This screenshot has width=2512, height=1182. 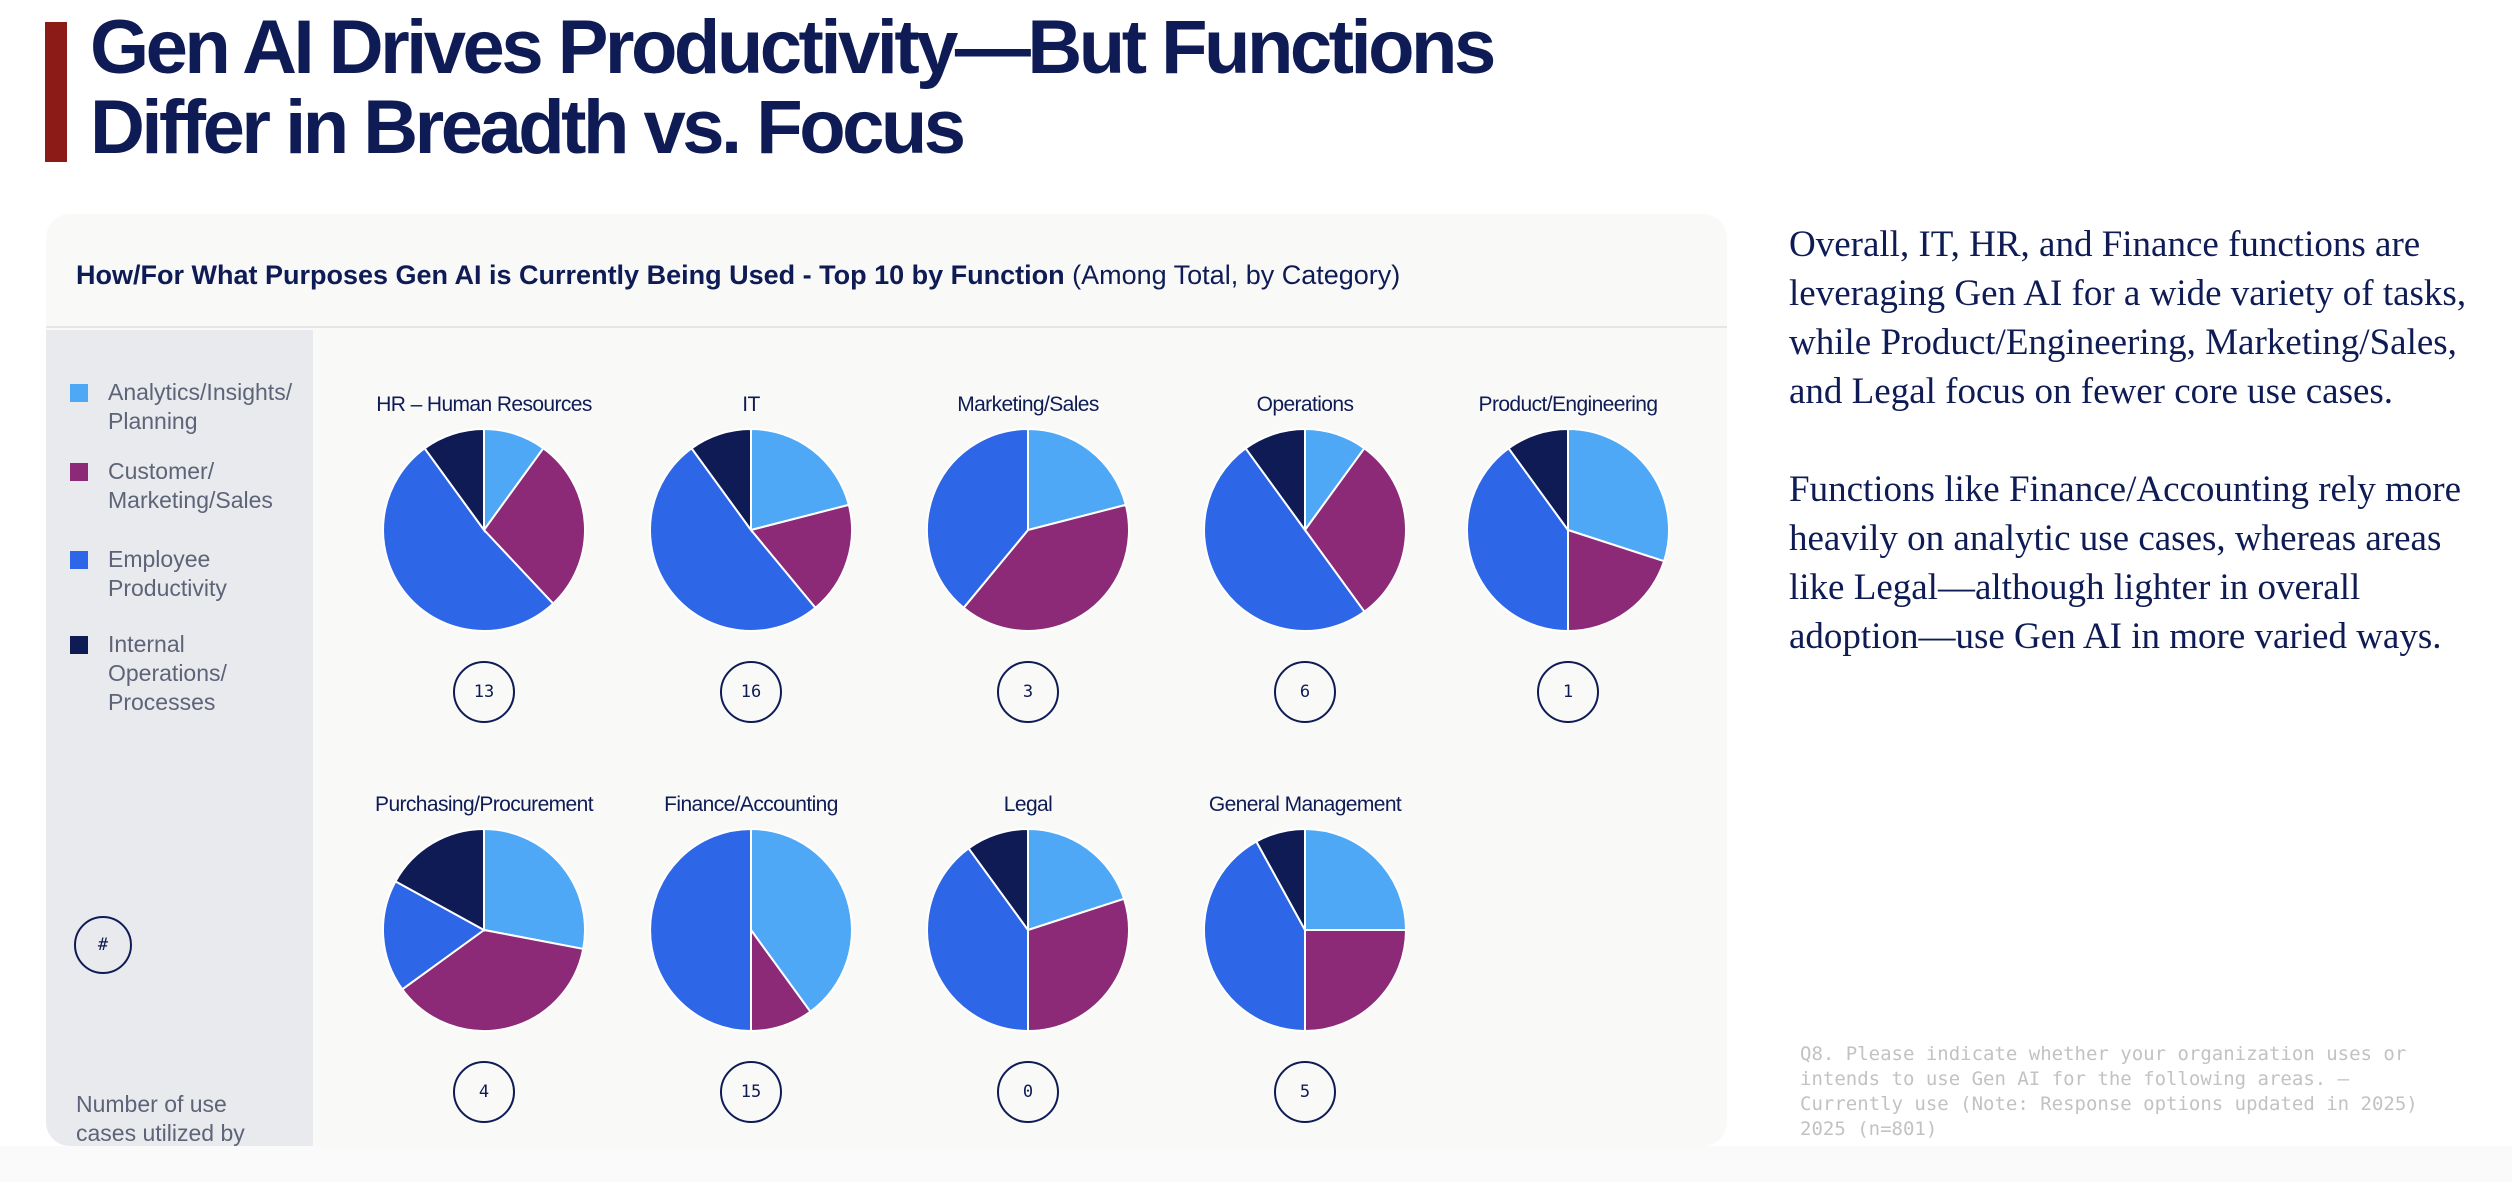 What do you see at coordinates (1305, 1092) in the screenshot?
I see `use-case-count-general-management: 5` at bounding box center [1305, 1092].